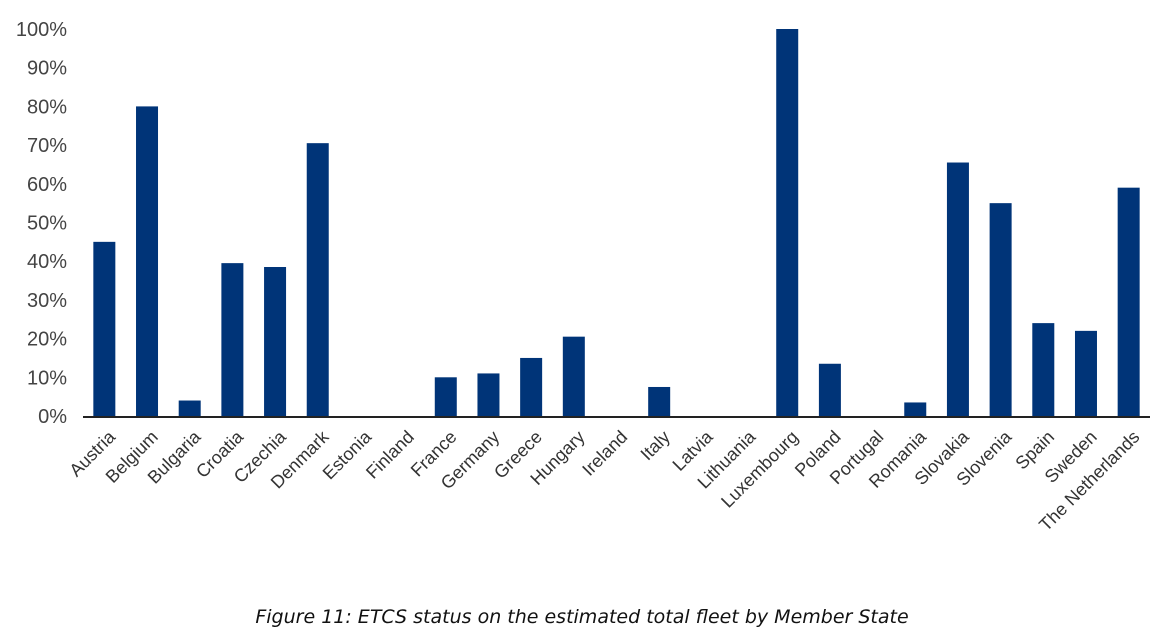 Image resolution: width=1164 pixels, height=639 pixels. Describe the element at coordinates (275, 341) in the screenshot. I see `bar-czechia` at that location.